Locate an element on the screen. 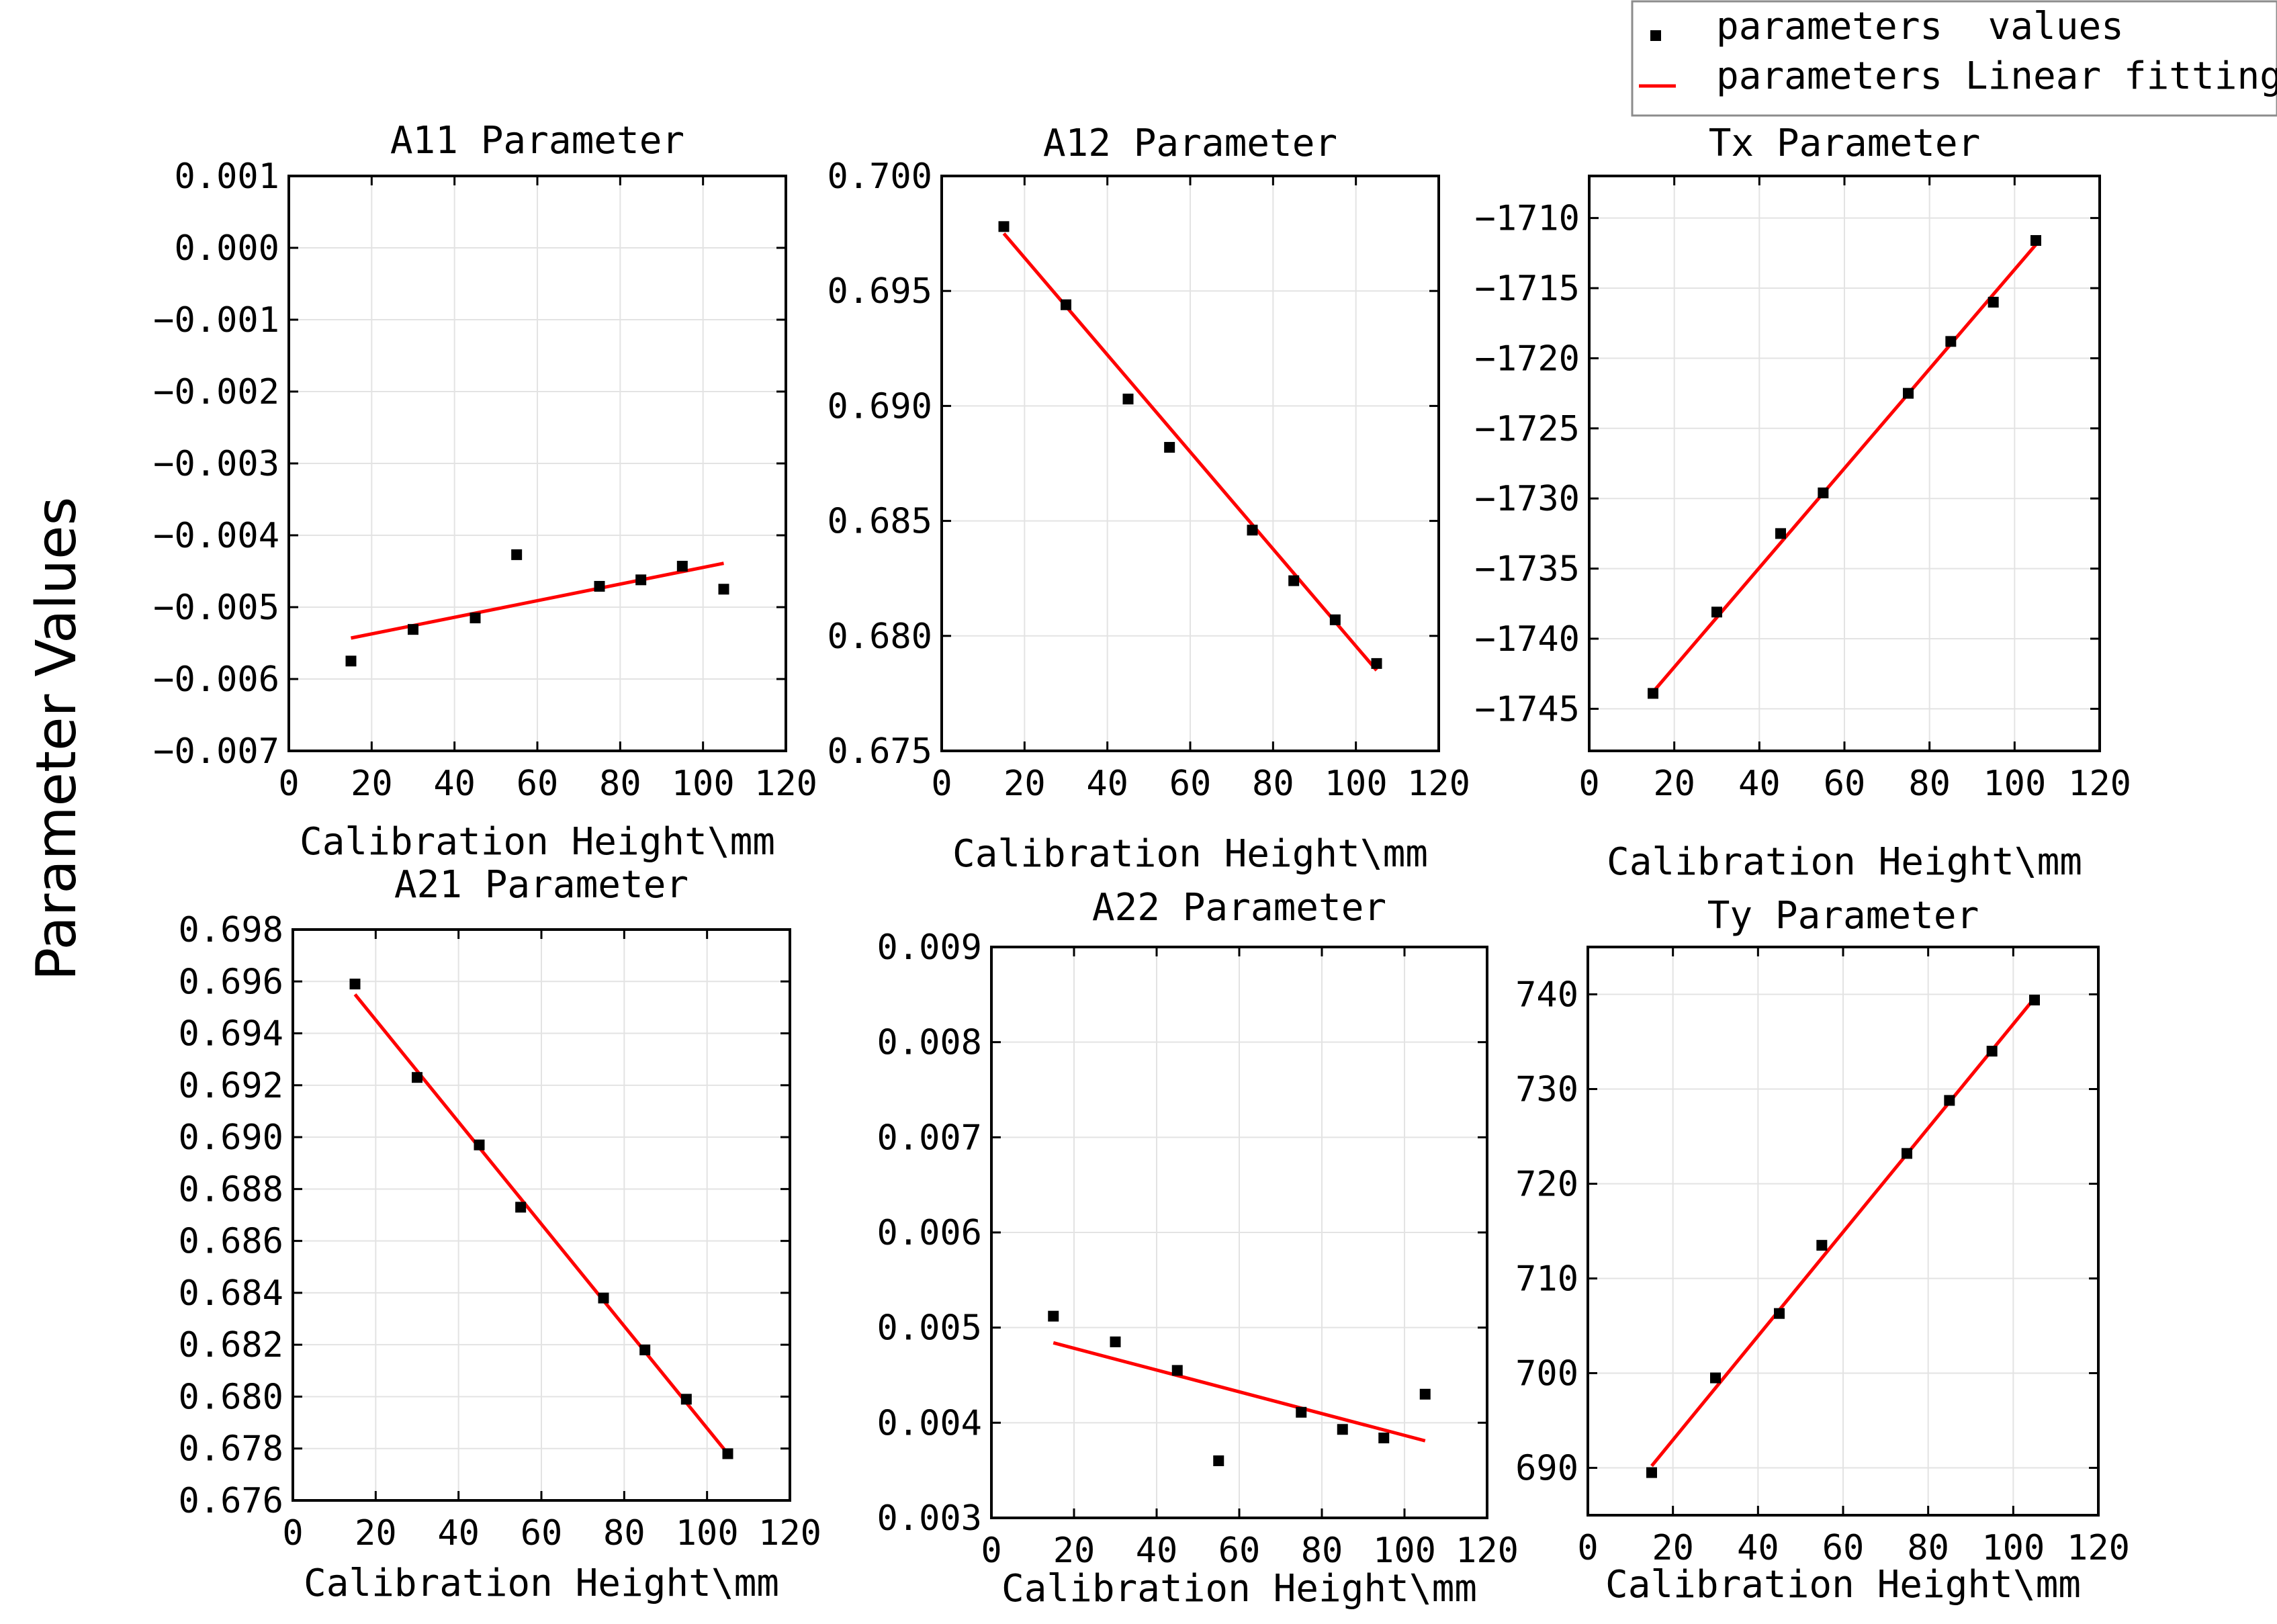 Image resolution: width=2277 pixels, height=1624 pixels. y-tick-label: −1710 is located at coordinates (1527, 219).